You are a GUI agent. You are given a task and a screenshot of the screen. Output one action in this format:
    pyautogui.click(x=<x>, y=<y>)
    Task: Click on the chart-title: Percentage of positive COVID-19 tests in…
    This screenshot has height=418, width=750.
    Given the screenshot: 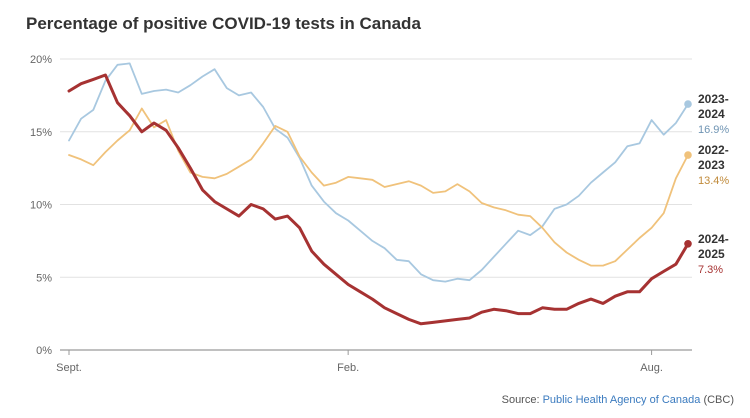 What is the action you would take?
    pyautogui.click(x=223, y=23)
    